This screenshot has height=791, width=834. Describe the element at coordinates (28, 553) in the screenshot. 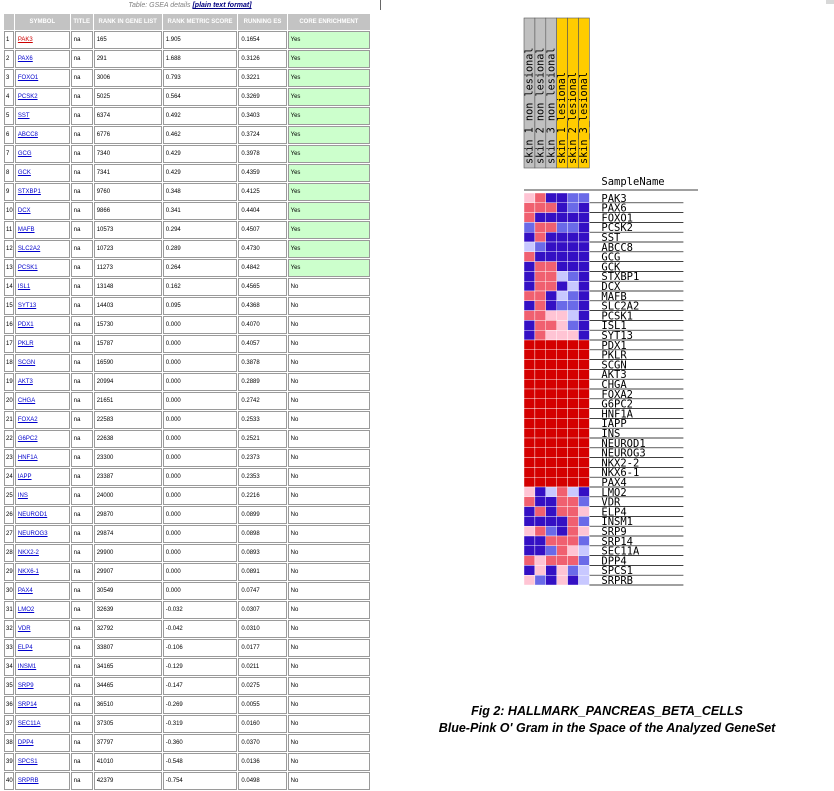

I see `gene-symbol-link: NKX2-2` at that location.